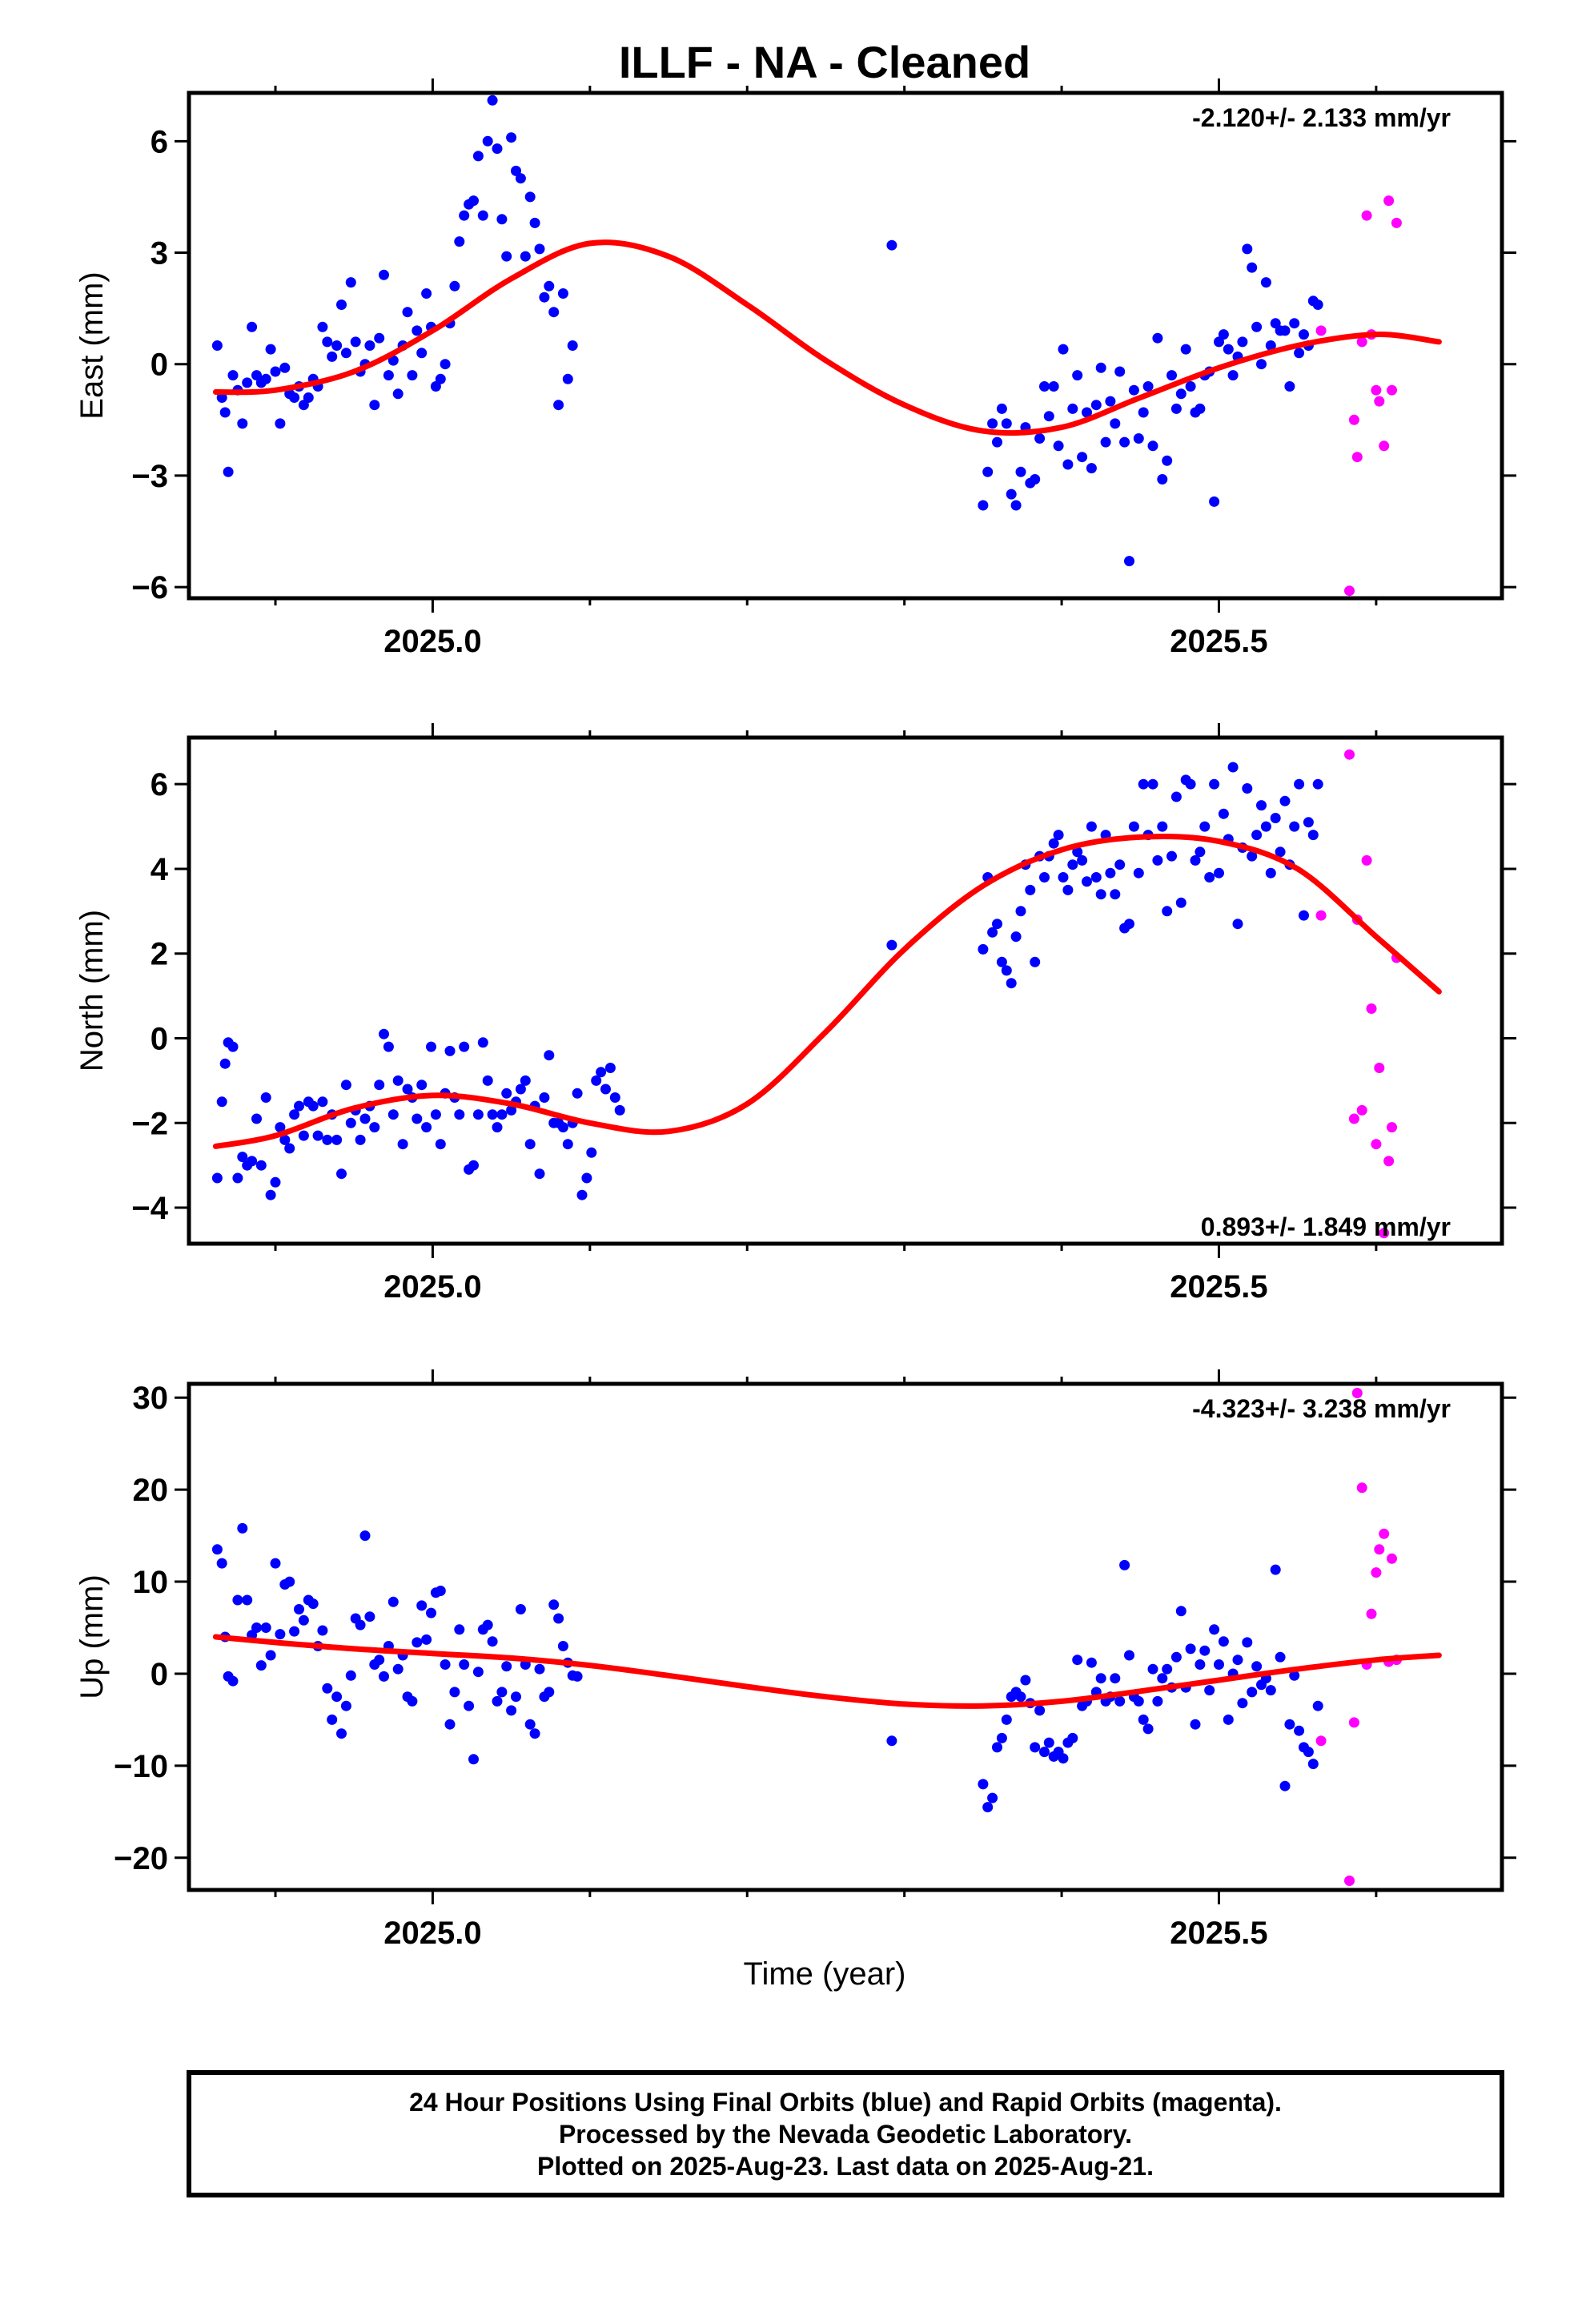  Describe the element at coordinates (827, 1672) in the screenshot. I see `up-model-curve` at that location.